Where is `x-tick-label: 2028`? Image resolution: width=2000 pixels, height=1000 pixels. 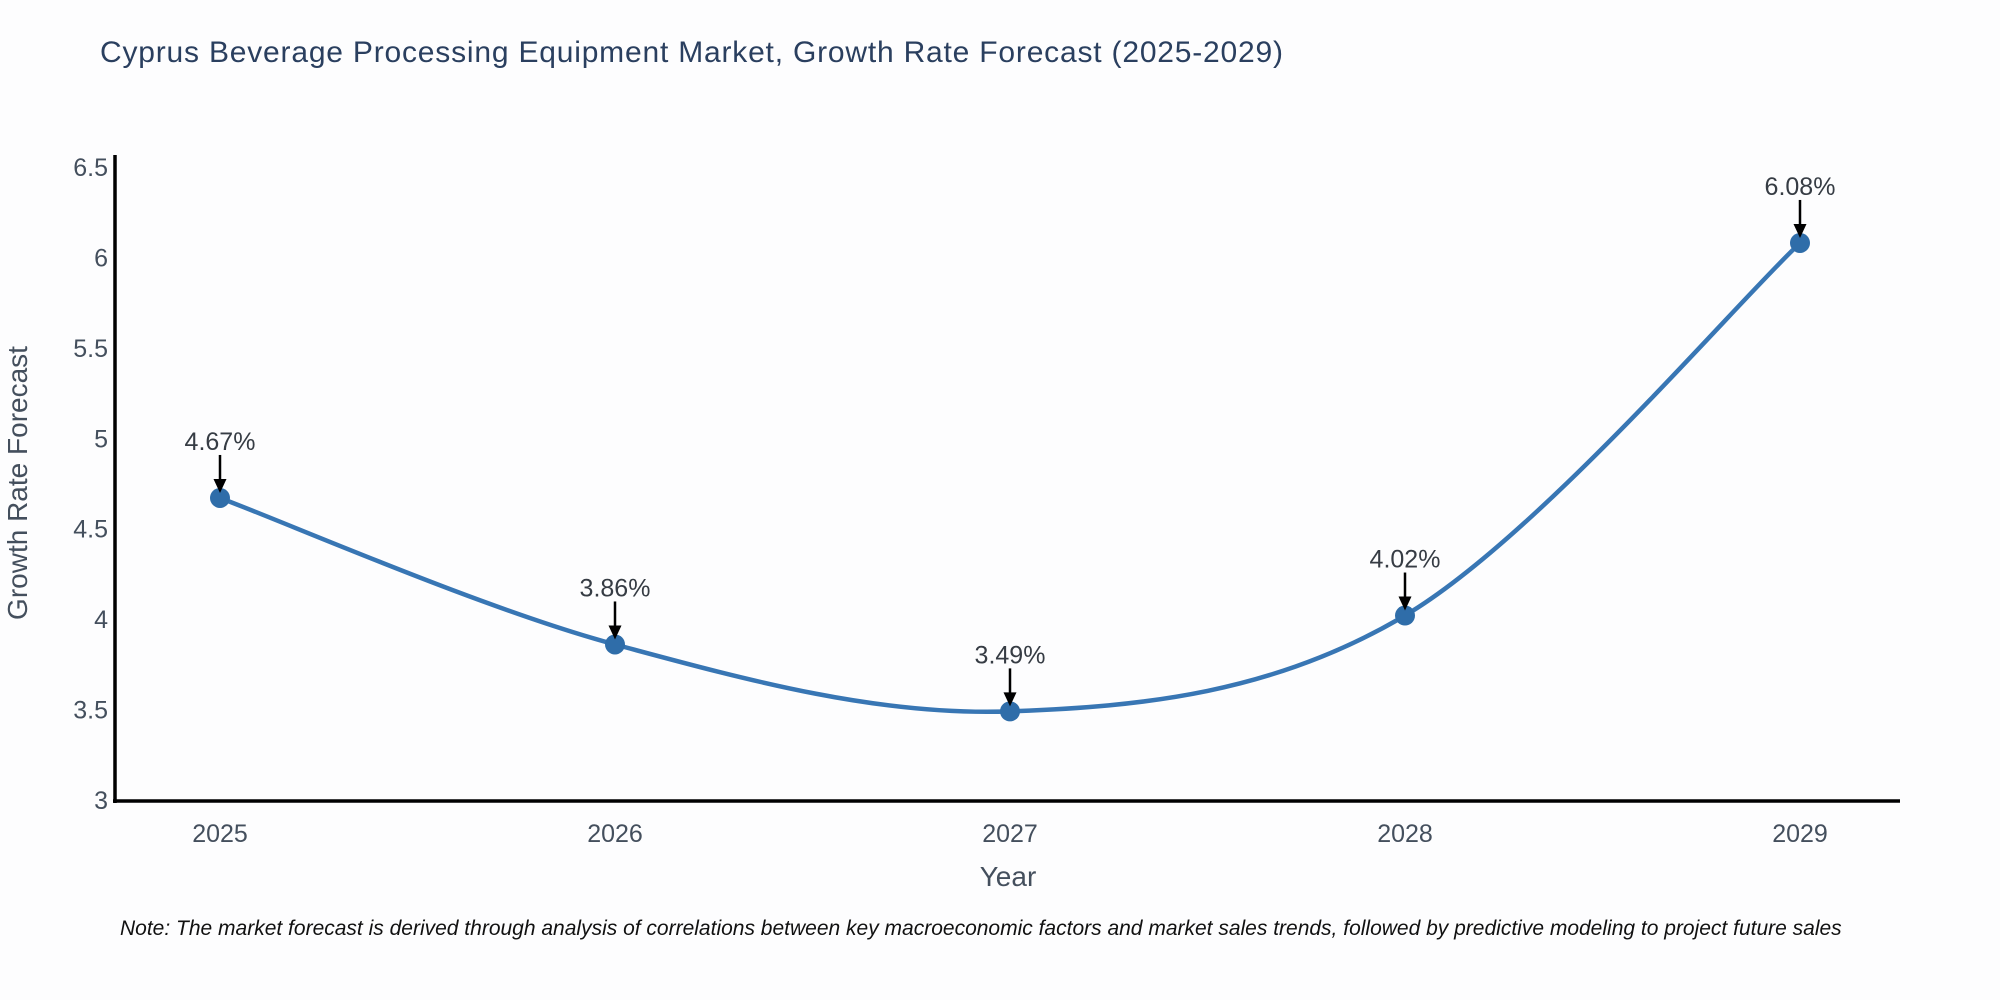
x-tick-label: 2028 is located at coordinates (1405, 834).